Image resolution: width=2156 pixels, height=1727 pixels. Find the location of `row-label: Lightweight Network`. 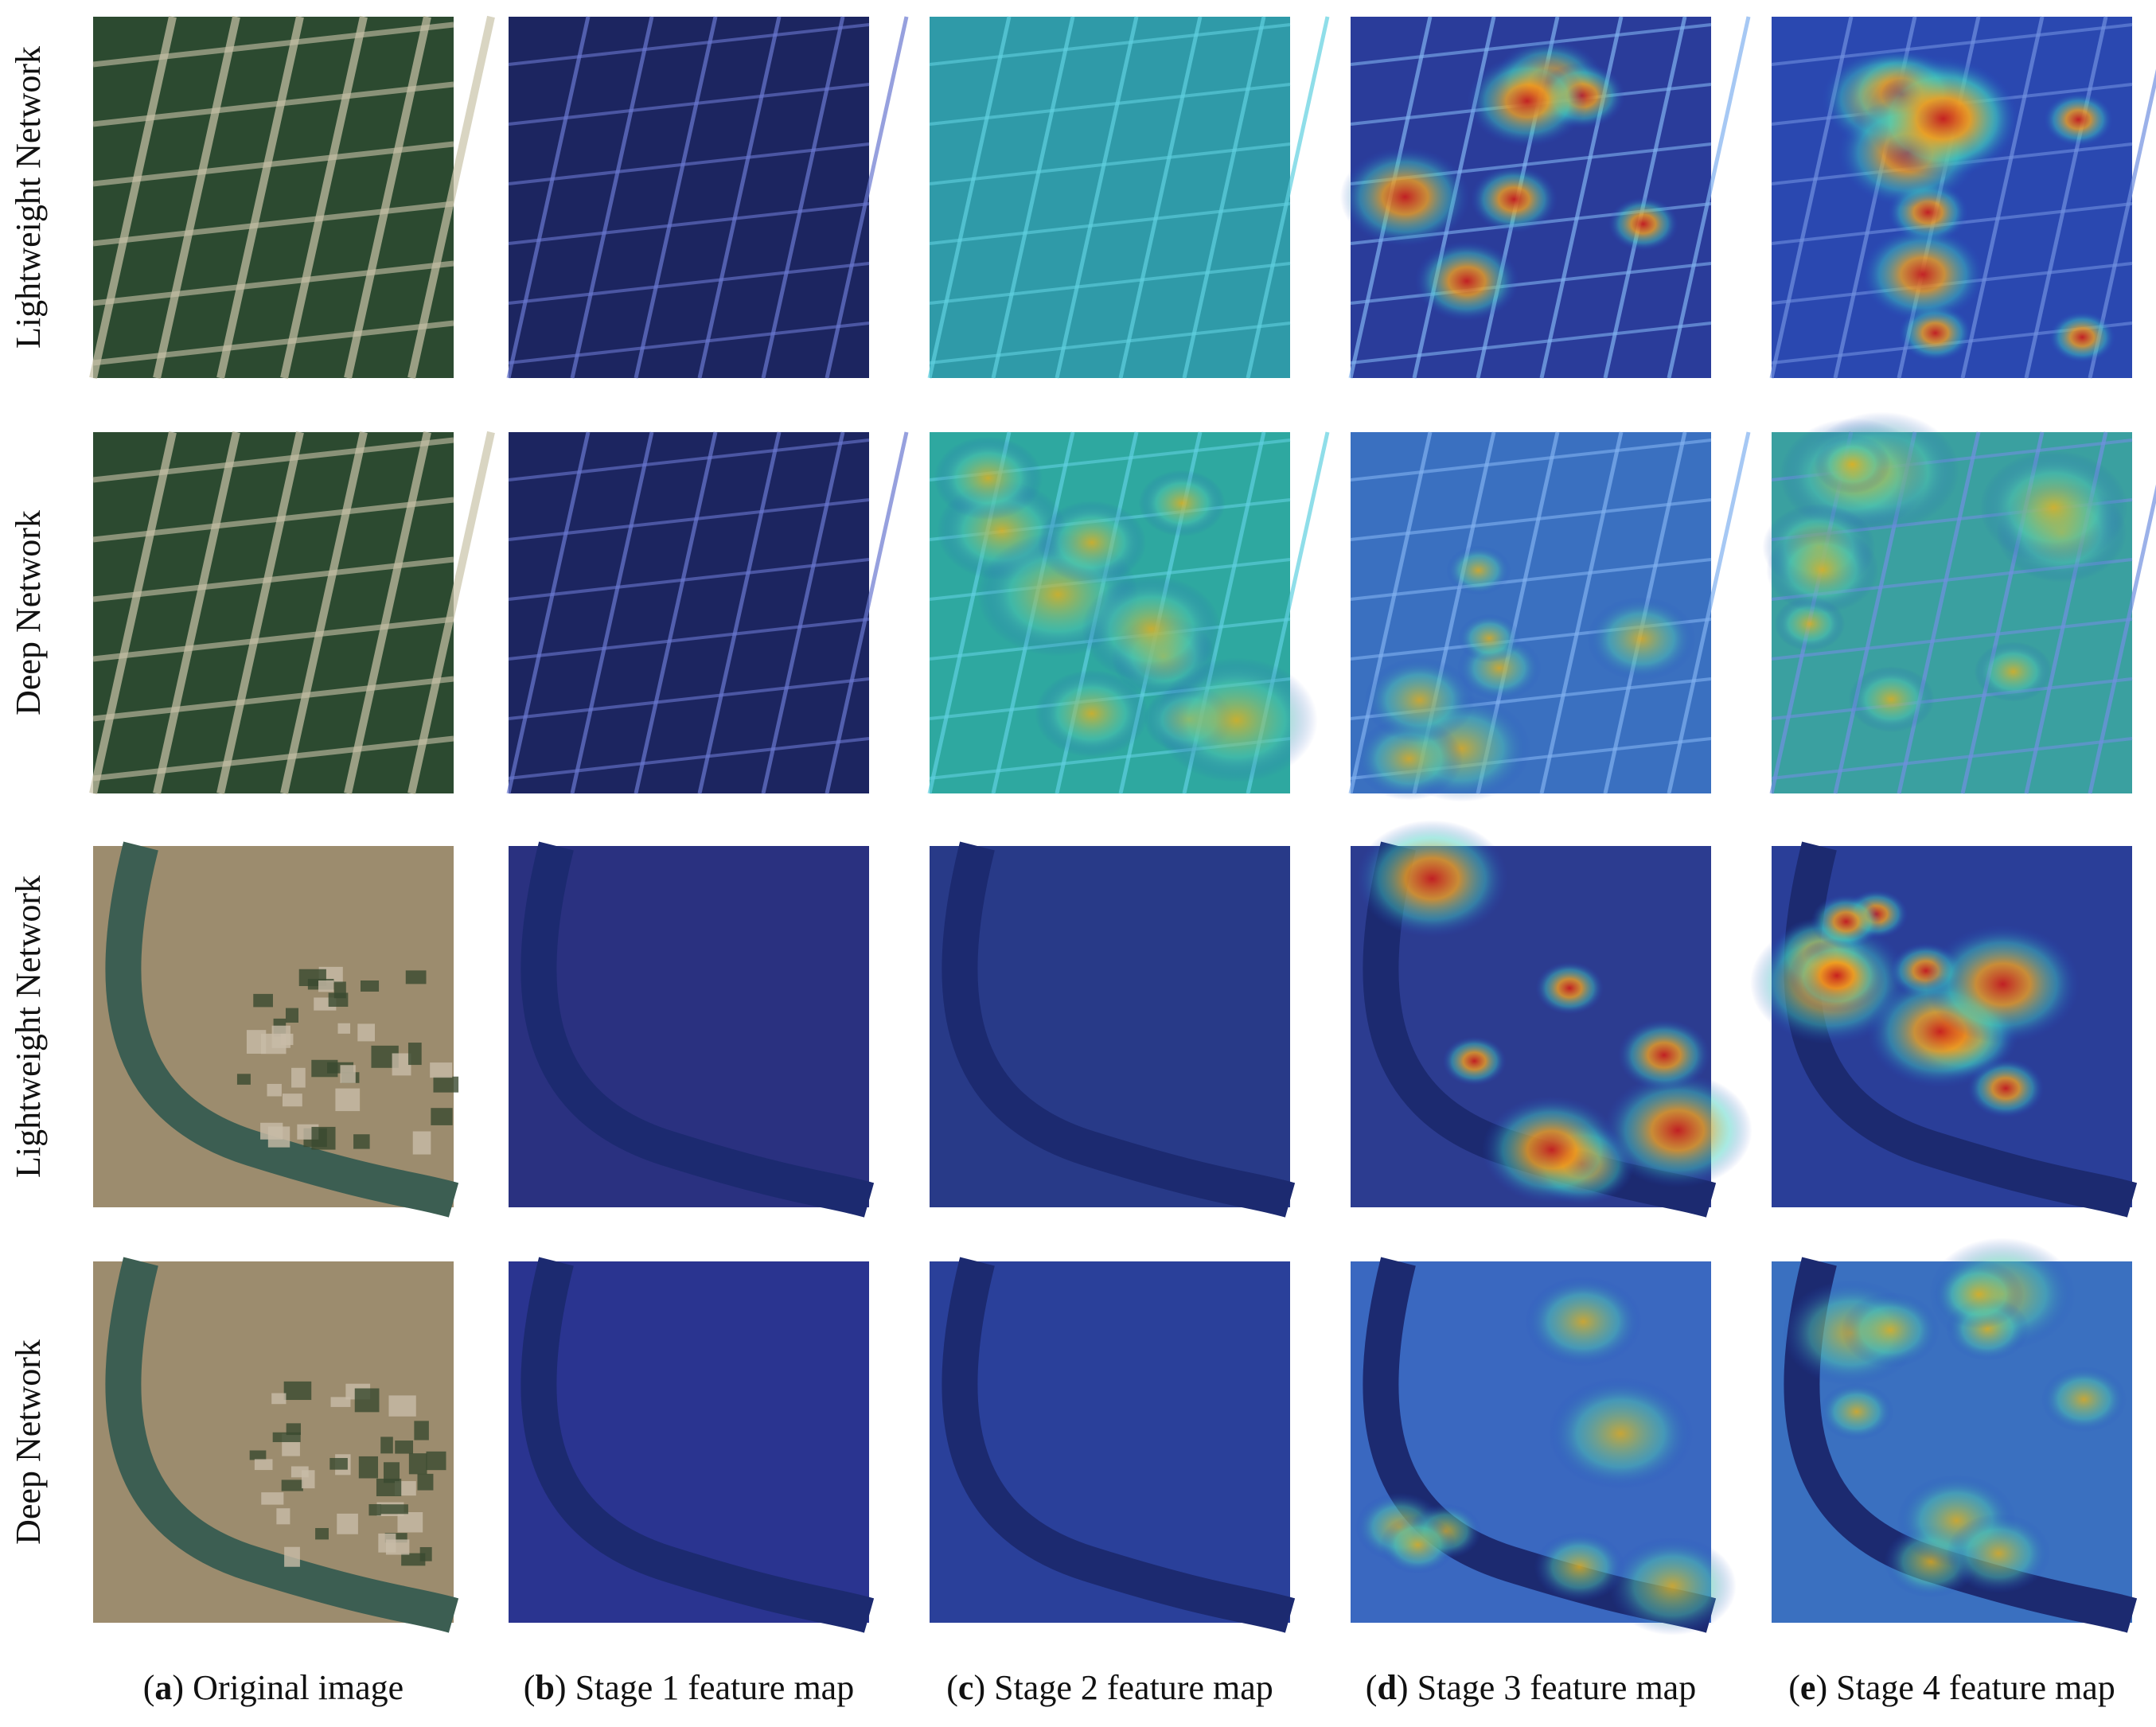

row-label: Lightweight Network is located at coordinates (28, 197).